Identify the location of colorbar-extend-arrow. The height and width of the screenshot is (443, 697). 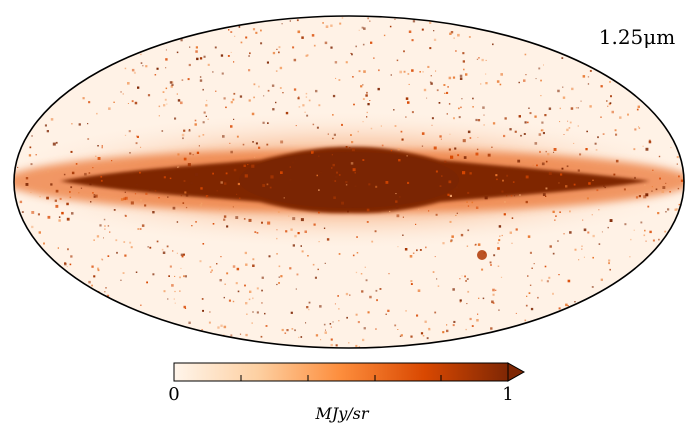
(516, 372).